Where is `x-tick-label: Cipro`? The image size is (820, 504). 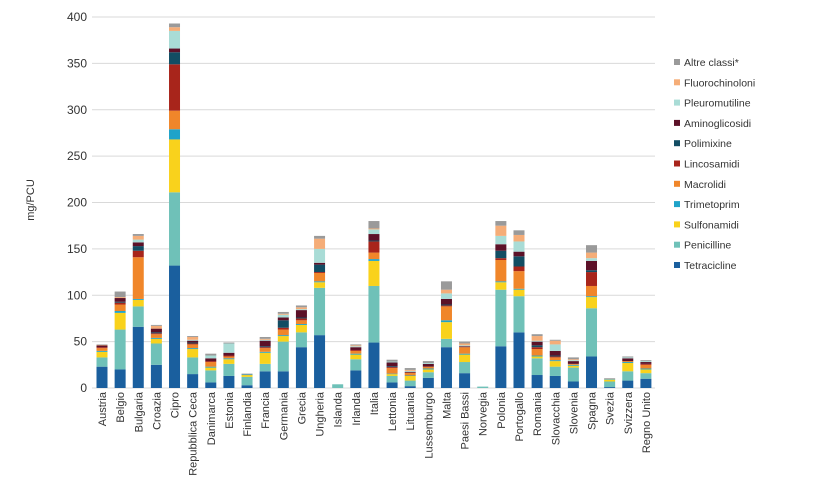 x-tick-label: Cipro is located at coordinates (176, 405).